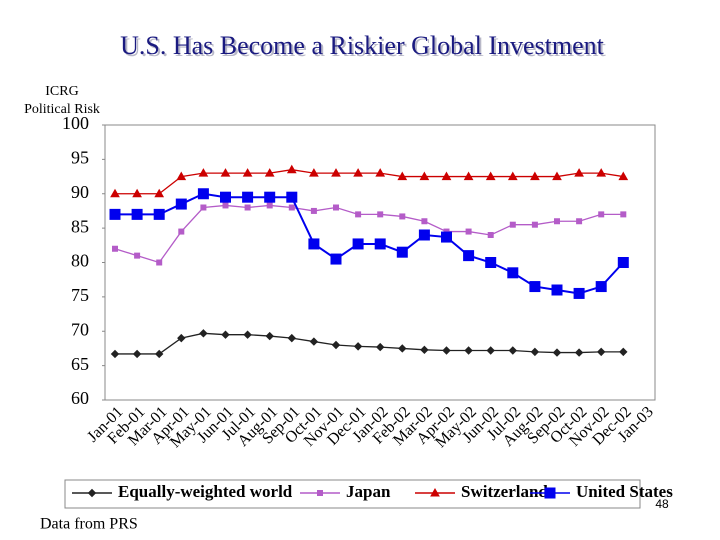 The height and width of the screenshot is (540, 720). What do you see at coordinates (80, 192) in the screenshot?
I see `y-tick-label: 90` at bounding box center [80, 192].